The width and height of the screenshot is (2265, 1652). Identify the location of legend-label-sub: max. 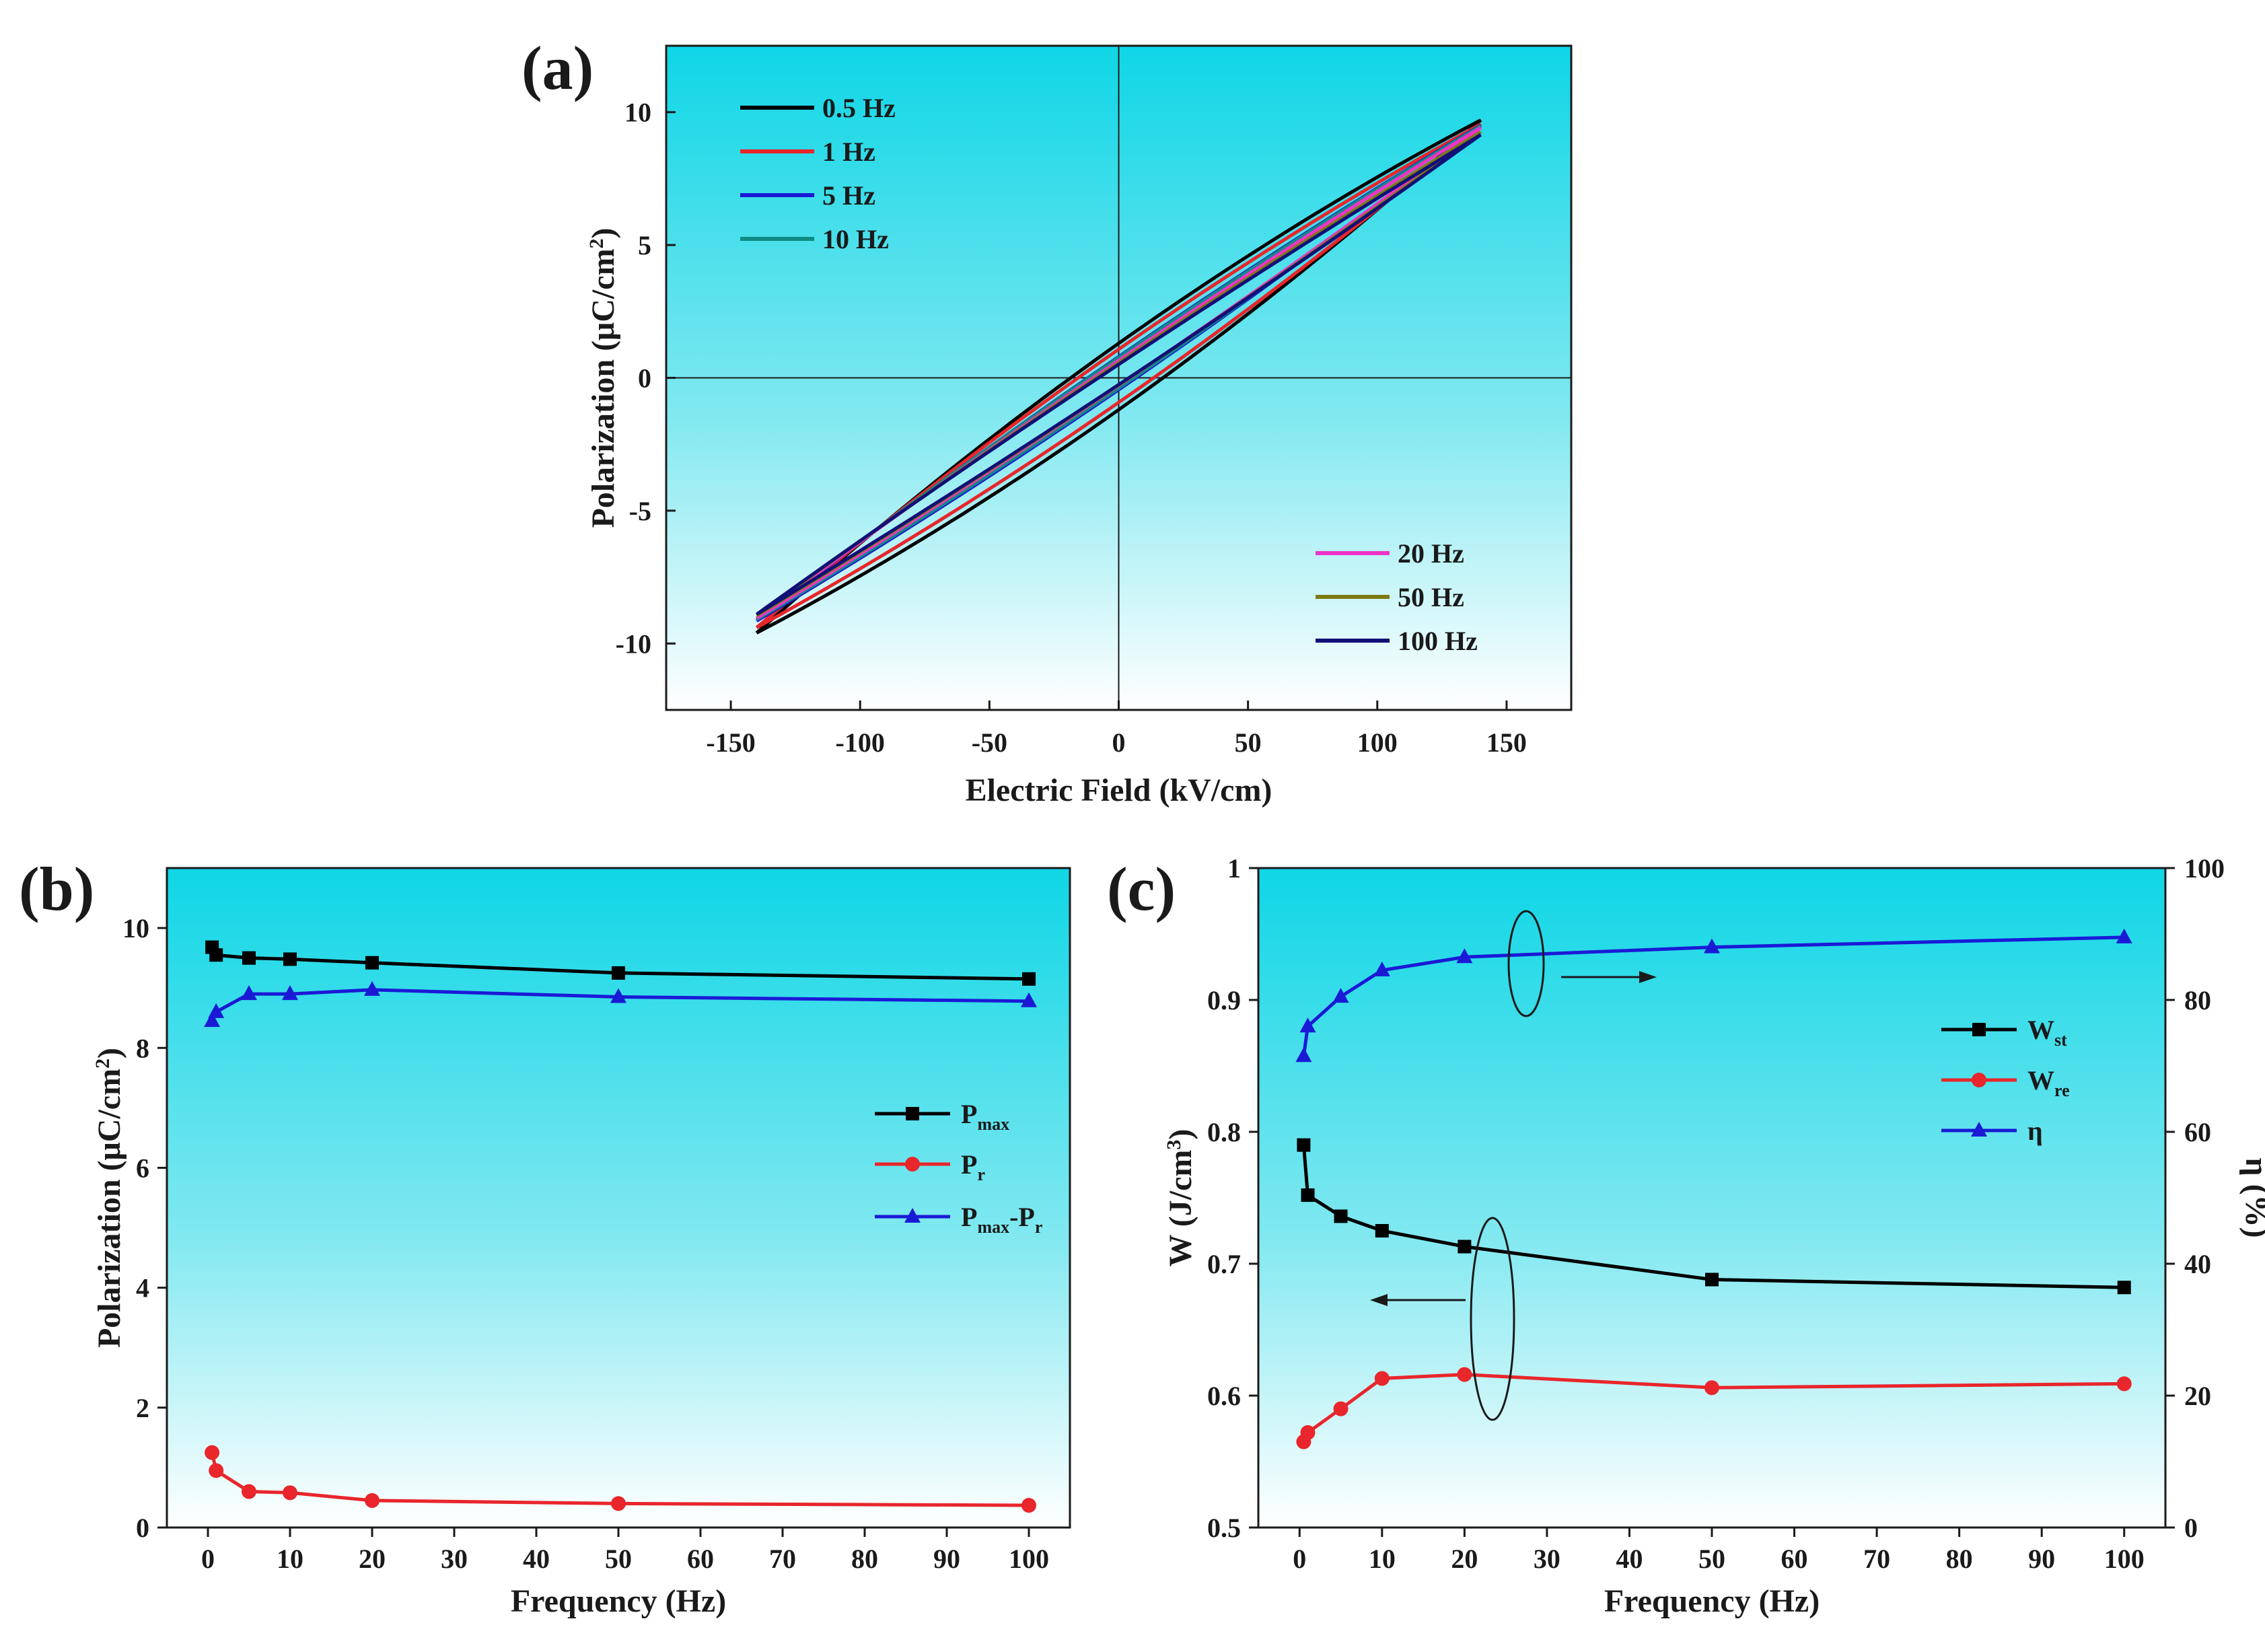
(993, 1124).